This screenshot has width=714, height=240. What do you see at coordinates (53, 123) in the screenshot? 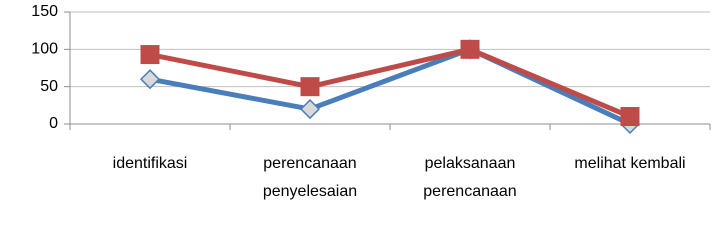
I see `y-tick-label: 0` at bounding box center [53, 123].